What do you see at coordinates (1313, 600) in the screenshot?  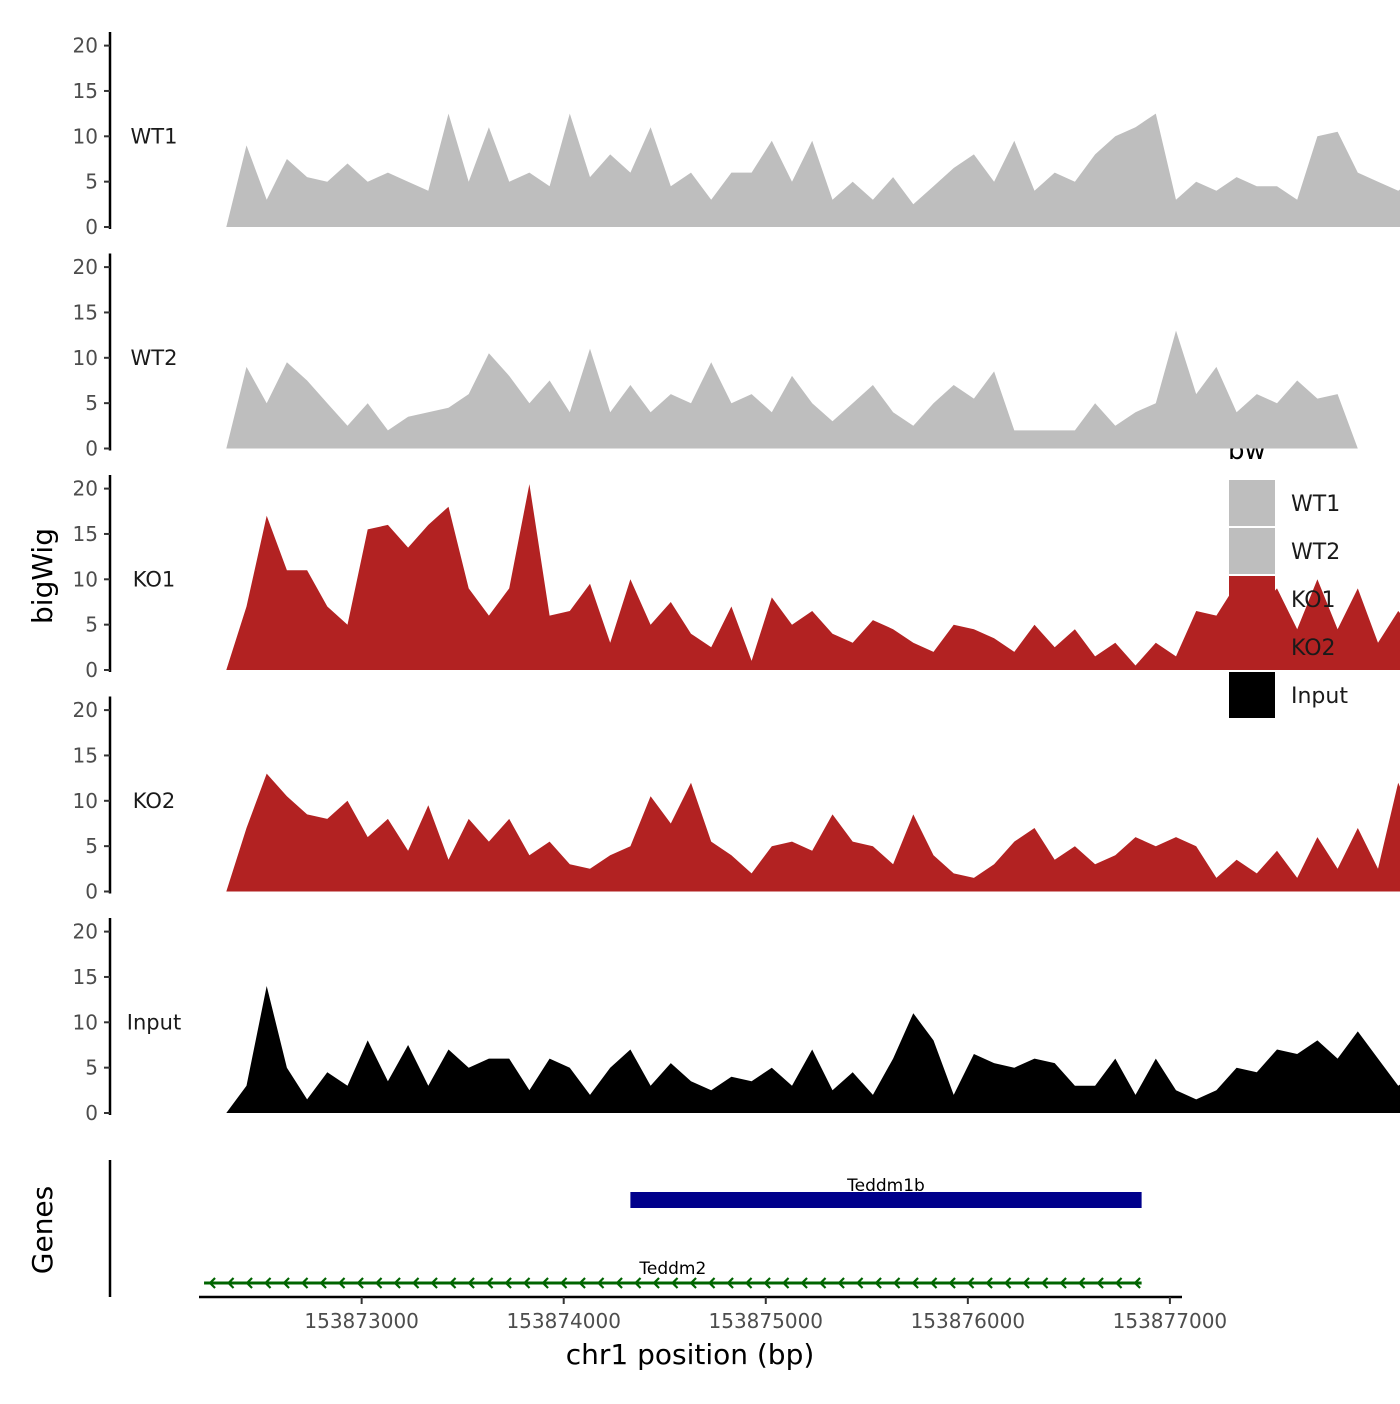 I see `legend-label-ko1: KO1` at bounding box center [1313, 600].